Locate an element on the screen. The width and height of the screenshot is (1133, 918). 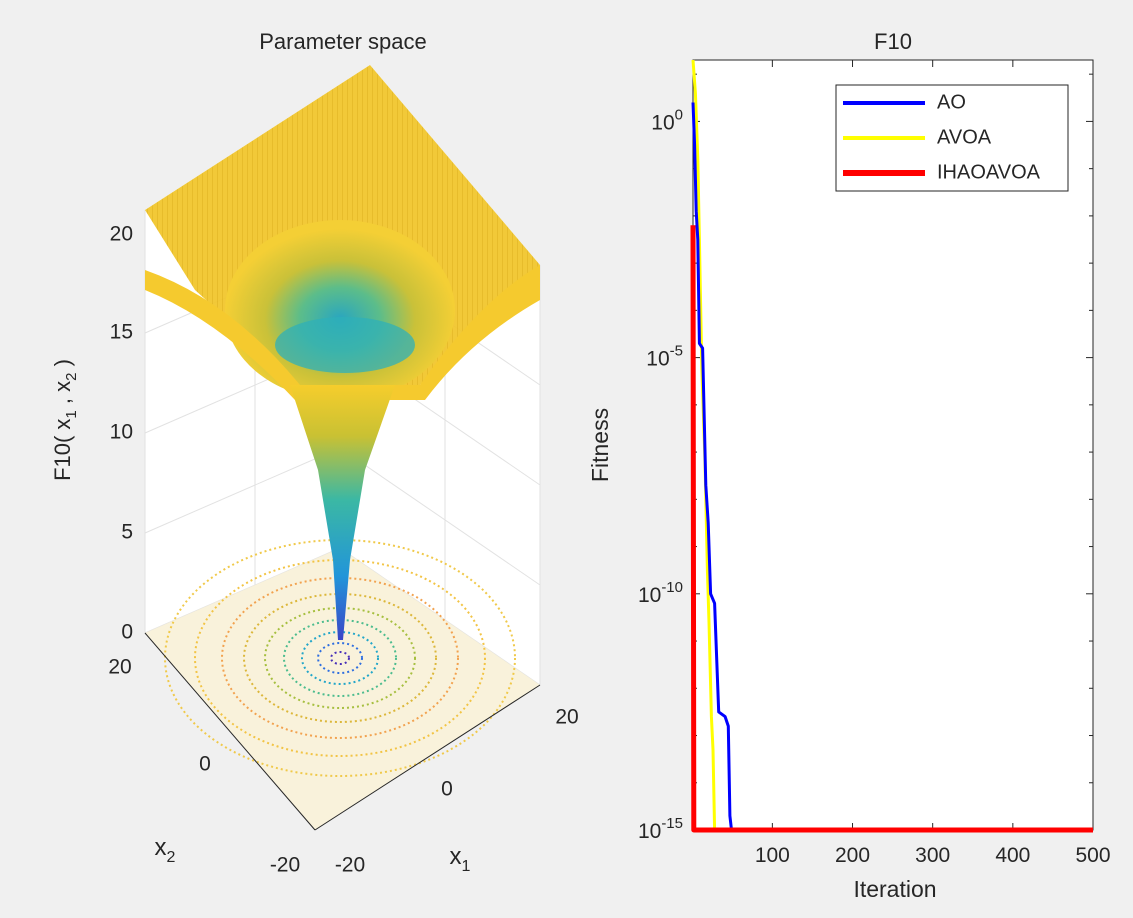
y-axis-label: Fitness is located at coordinates (600, 445).